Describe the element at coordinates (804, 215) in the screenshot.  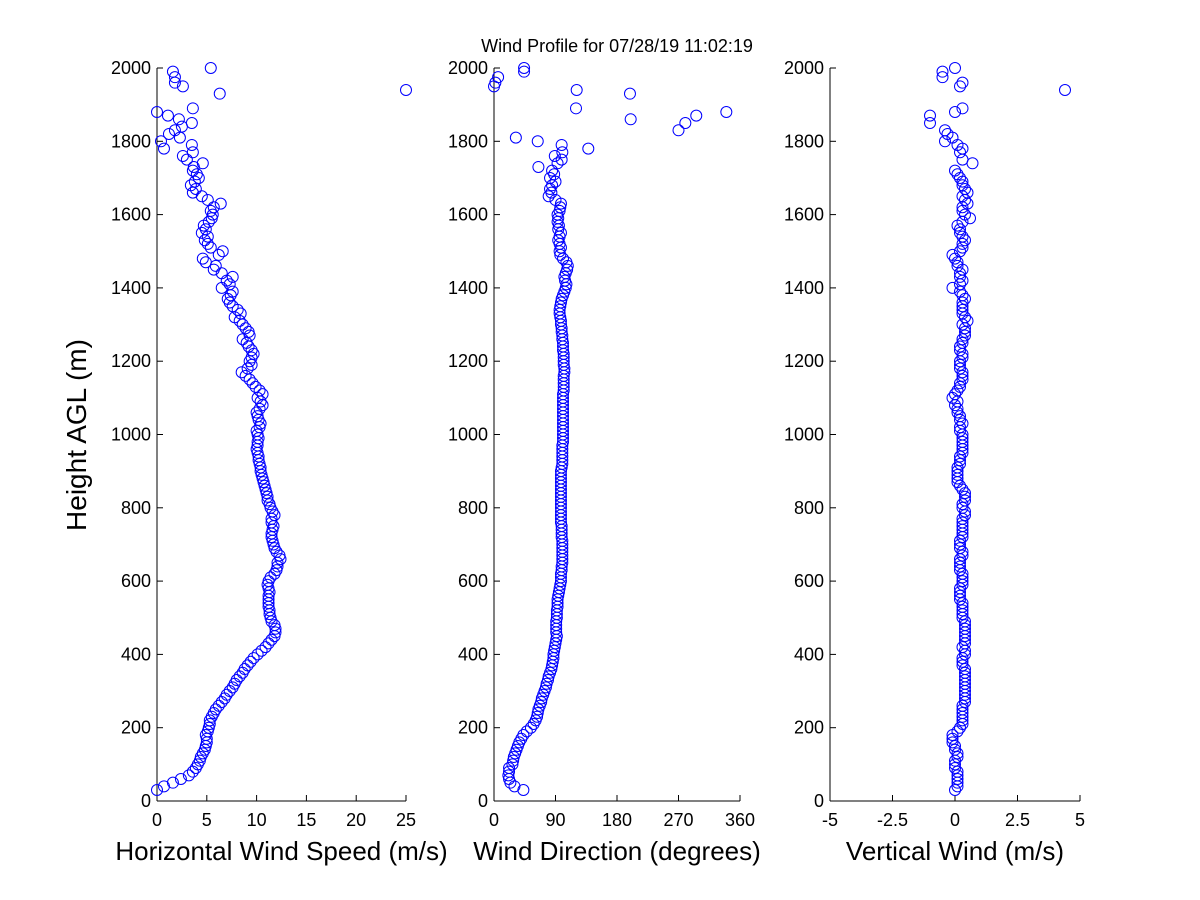
I see `vertical-y-tick-label: 1600` at that location.